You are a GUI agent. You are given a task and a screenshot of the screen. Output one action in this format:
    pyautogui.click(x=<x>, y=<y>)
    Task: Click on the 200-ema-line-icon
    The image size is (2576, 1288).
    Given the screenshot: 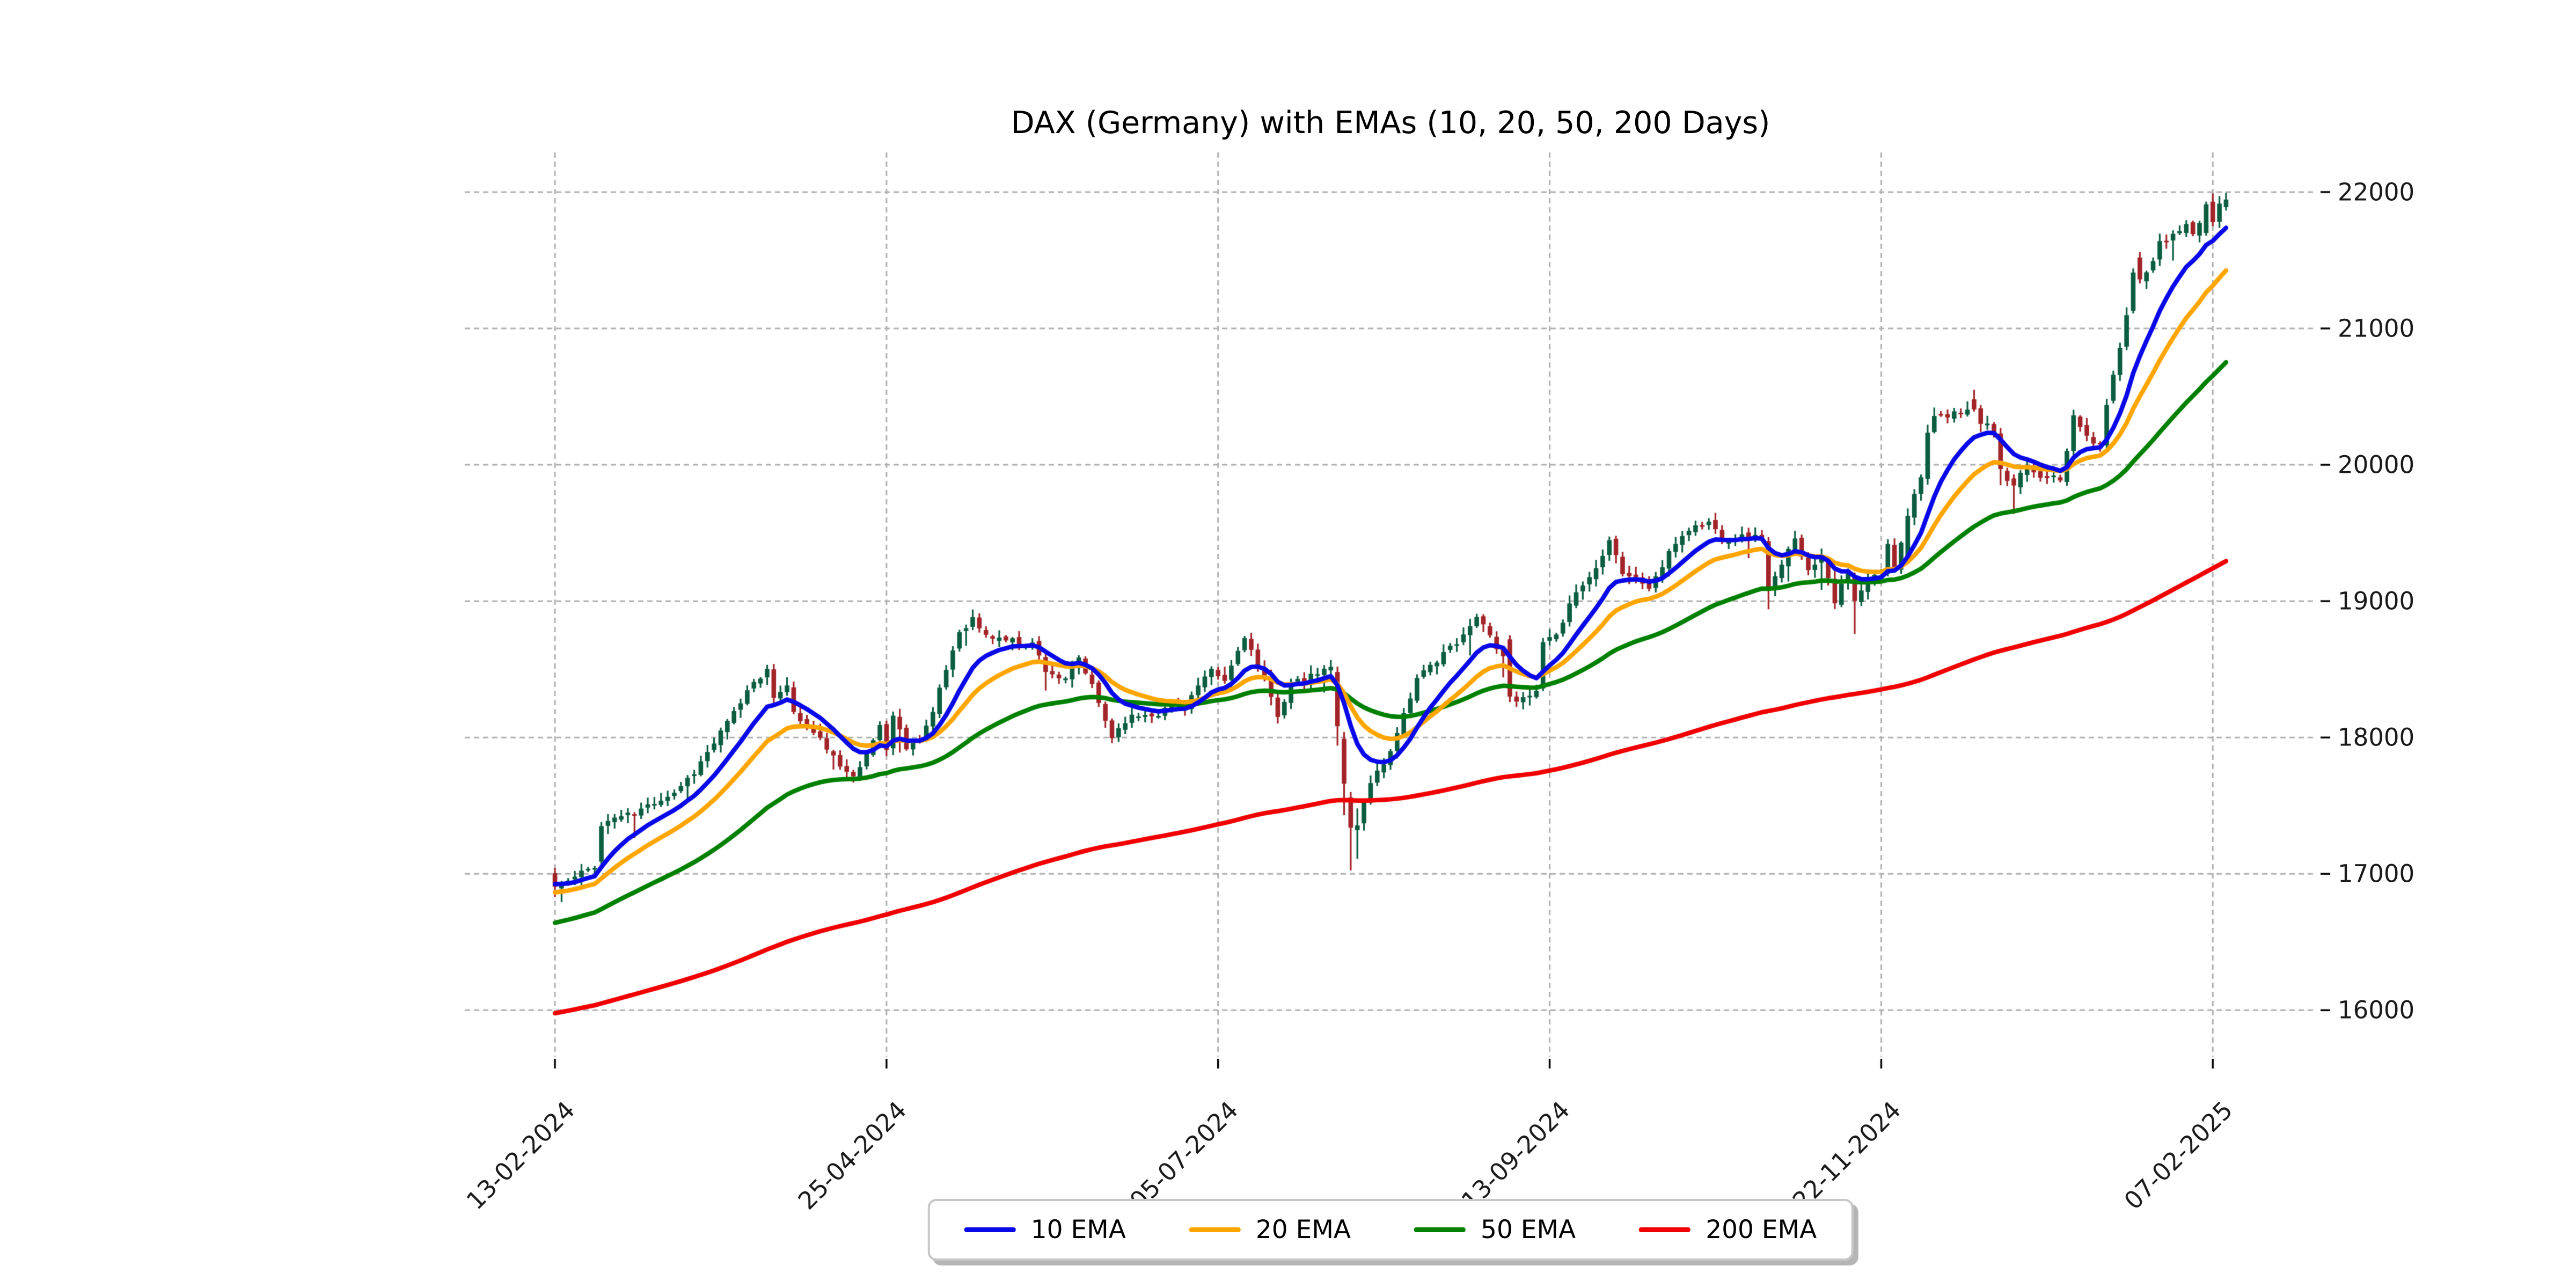 What is the action you would take?
    pyautogui.click(x=1665, y=1229)
    